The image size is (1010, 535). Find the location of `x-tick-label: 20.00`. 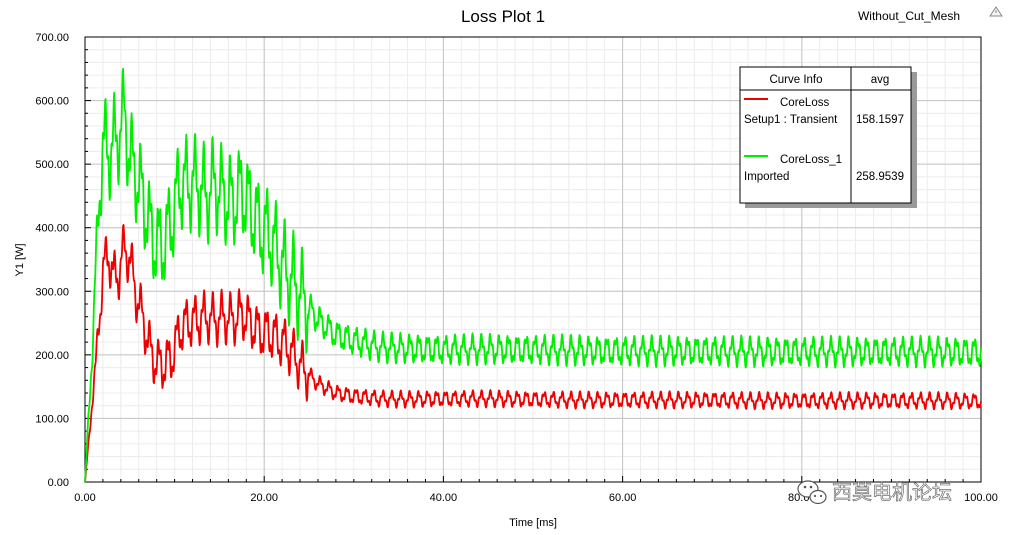

x-tick-label: 20.00 is located at coordinates (264, 498).